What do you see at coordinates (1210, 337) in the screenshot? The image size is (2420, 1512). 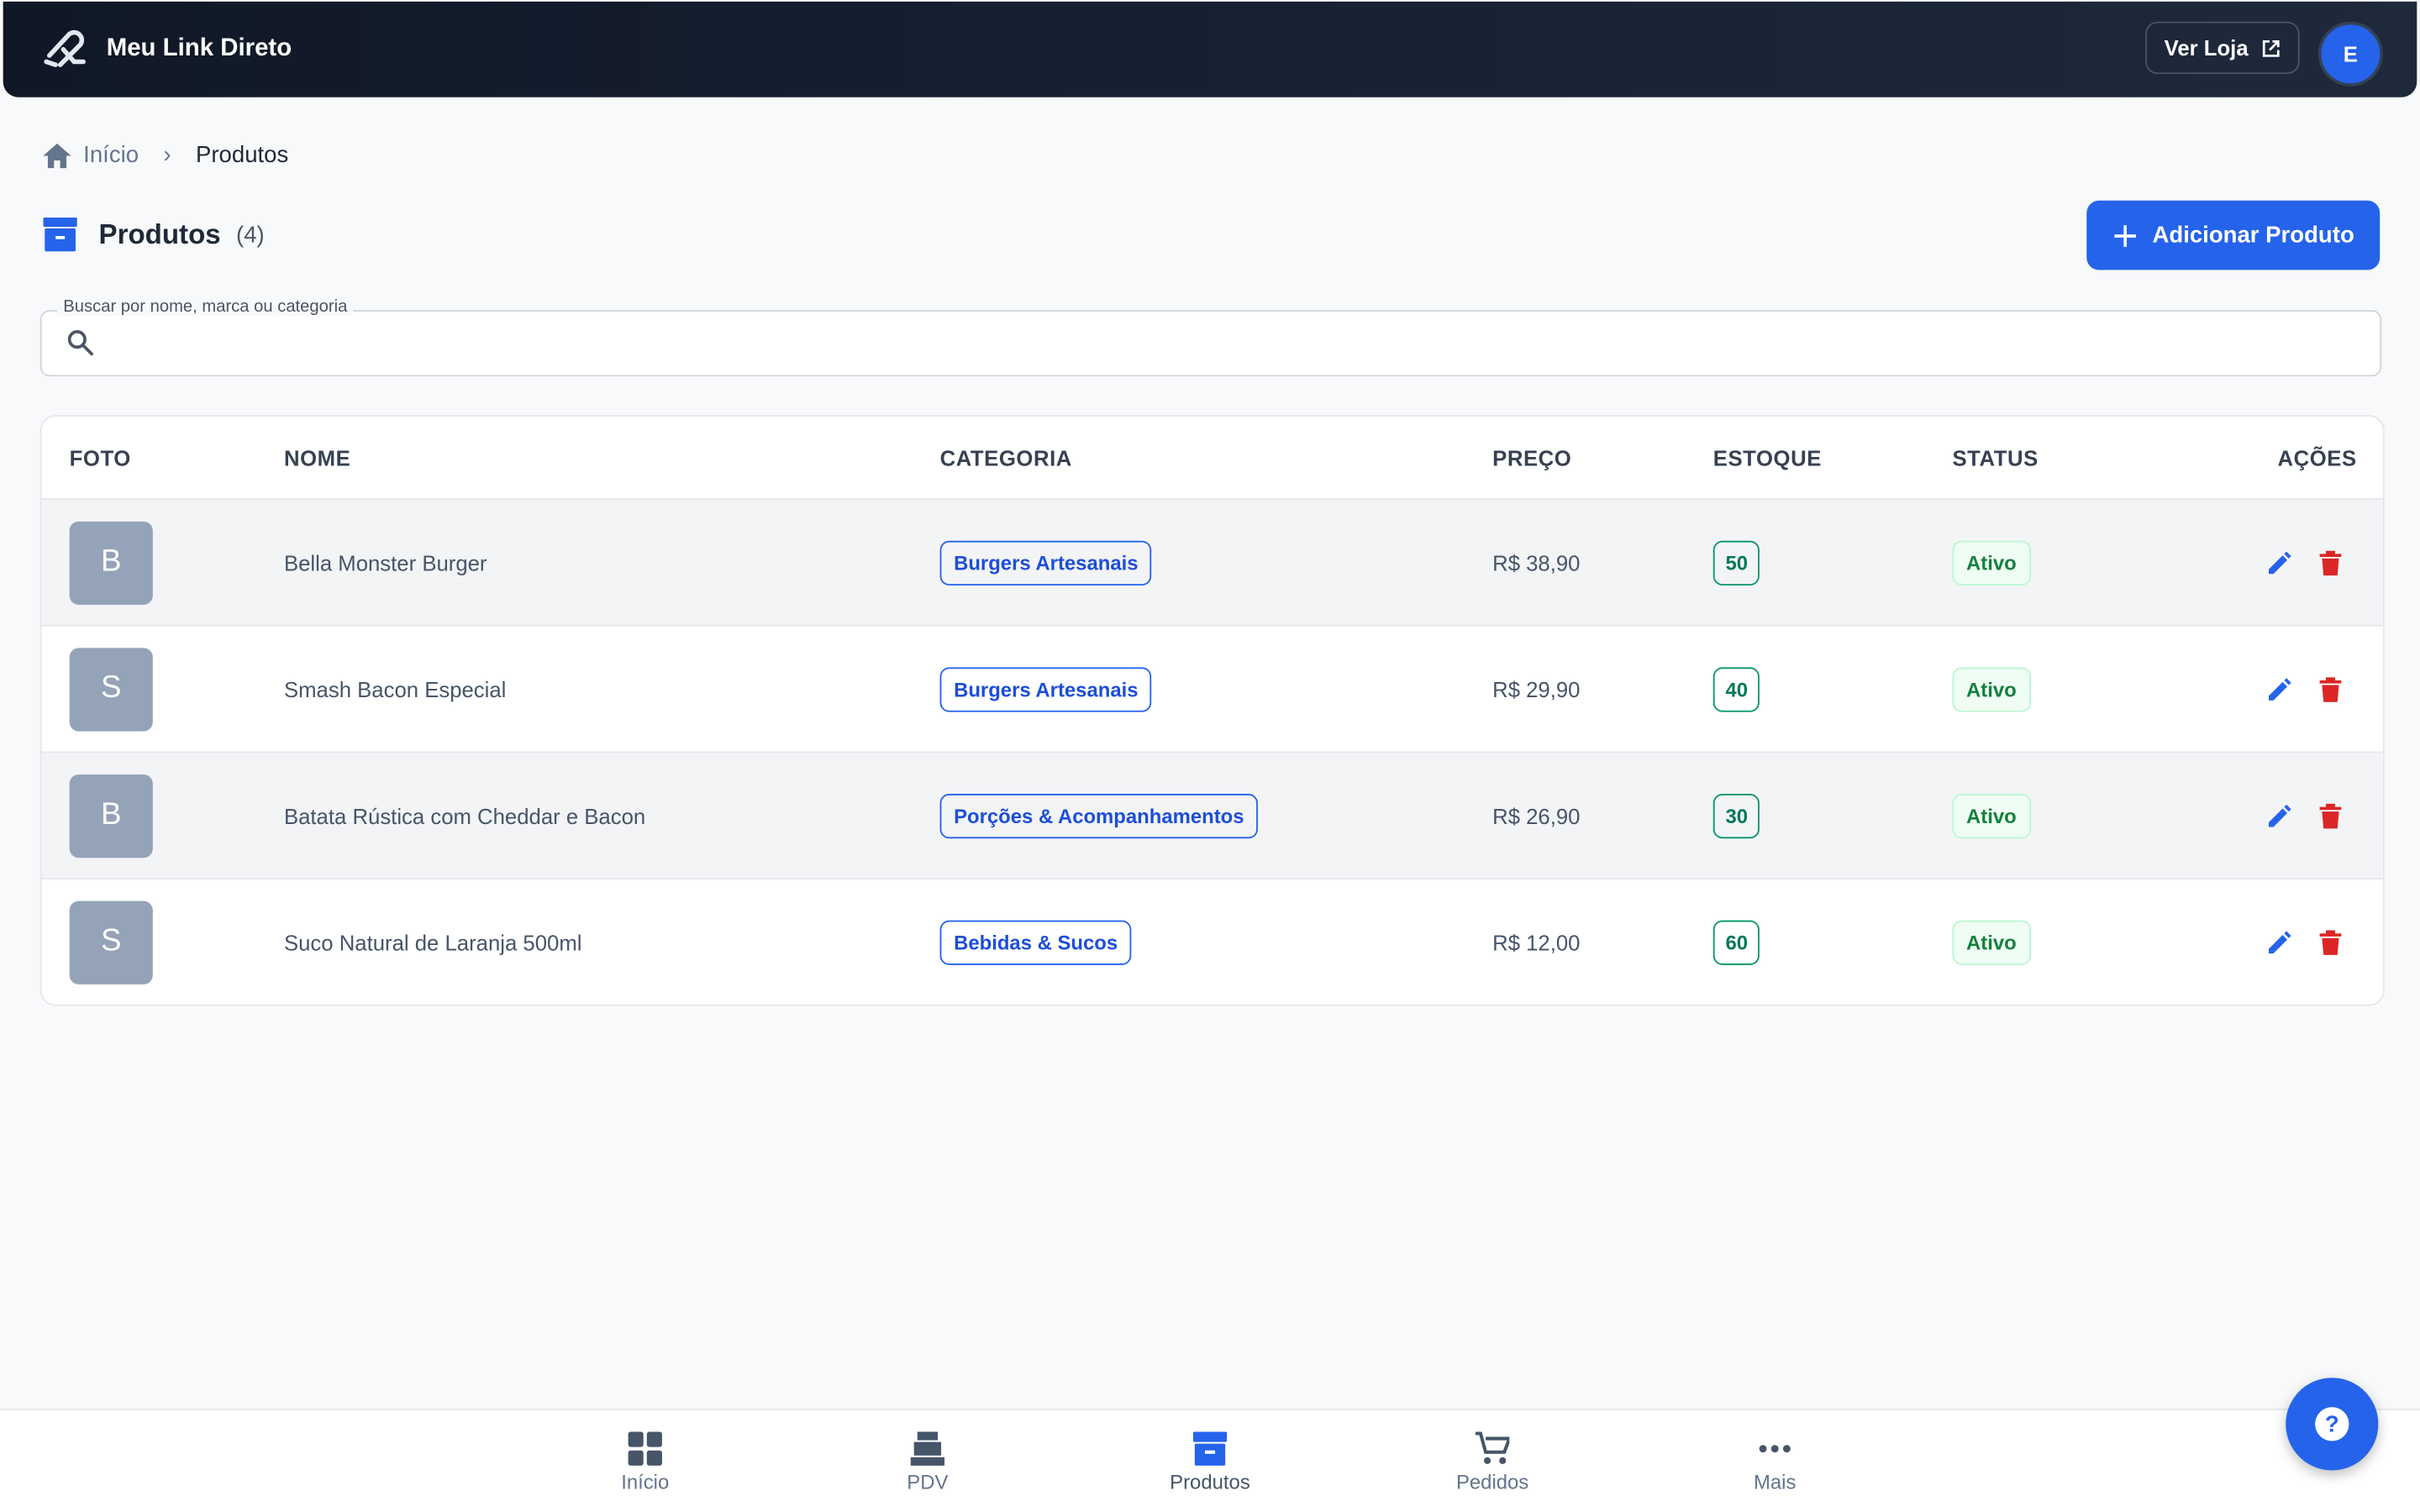 I see `search-field: Buscar por nome, marca ou categoria` at bounding box center [1210, 337].